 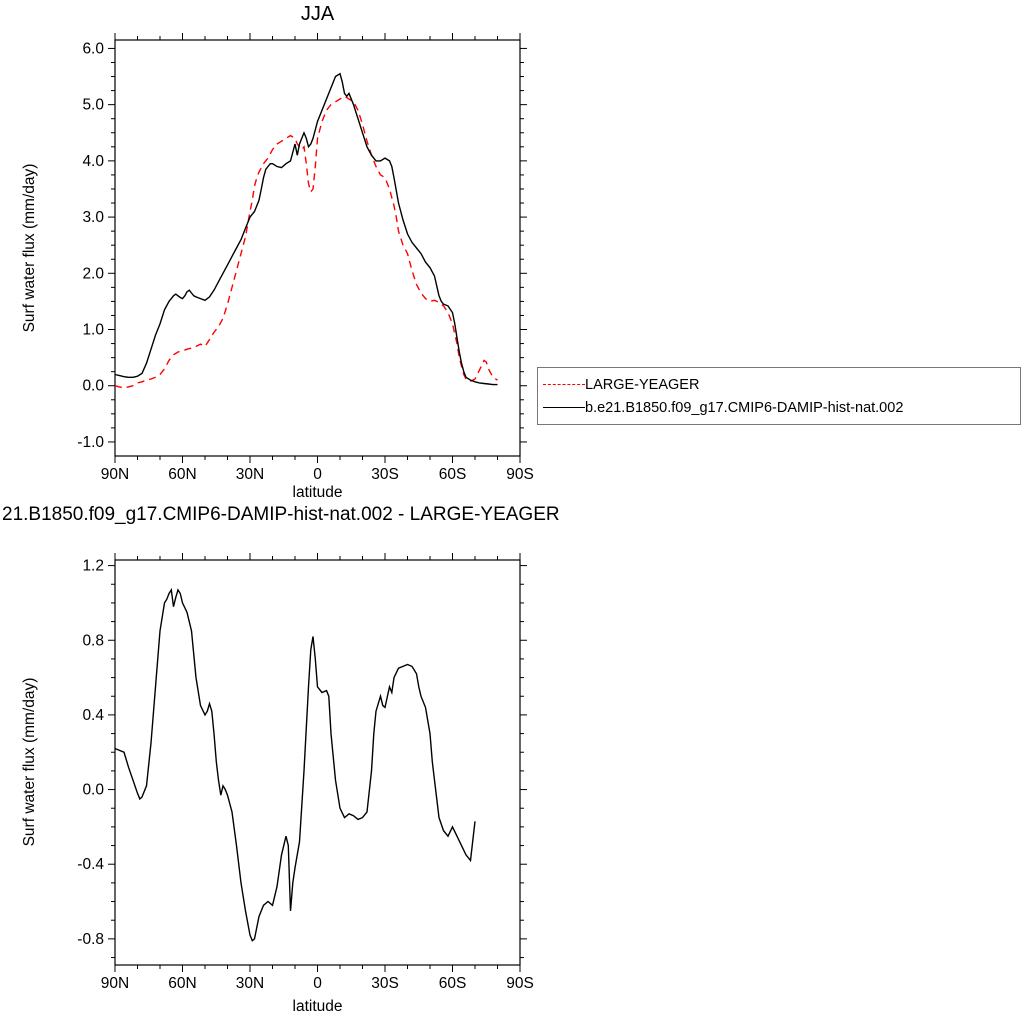 I want to click on y-tick-label: 4.0, so click(x=93, y=161).